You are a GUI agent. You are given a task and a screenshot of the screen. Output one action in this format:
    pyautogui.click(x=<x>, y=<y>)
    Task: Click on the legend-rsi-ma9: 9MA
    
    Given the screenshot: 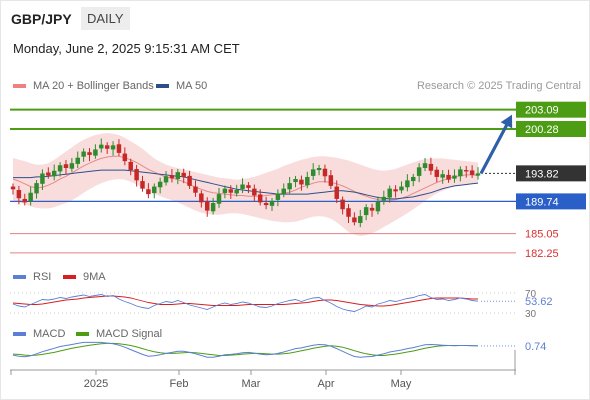 What is the action you would take?
    pyautogui.click(x=84, y=277)
    